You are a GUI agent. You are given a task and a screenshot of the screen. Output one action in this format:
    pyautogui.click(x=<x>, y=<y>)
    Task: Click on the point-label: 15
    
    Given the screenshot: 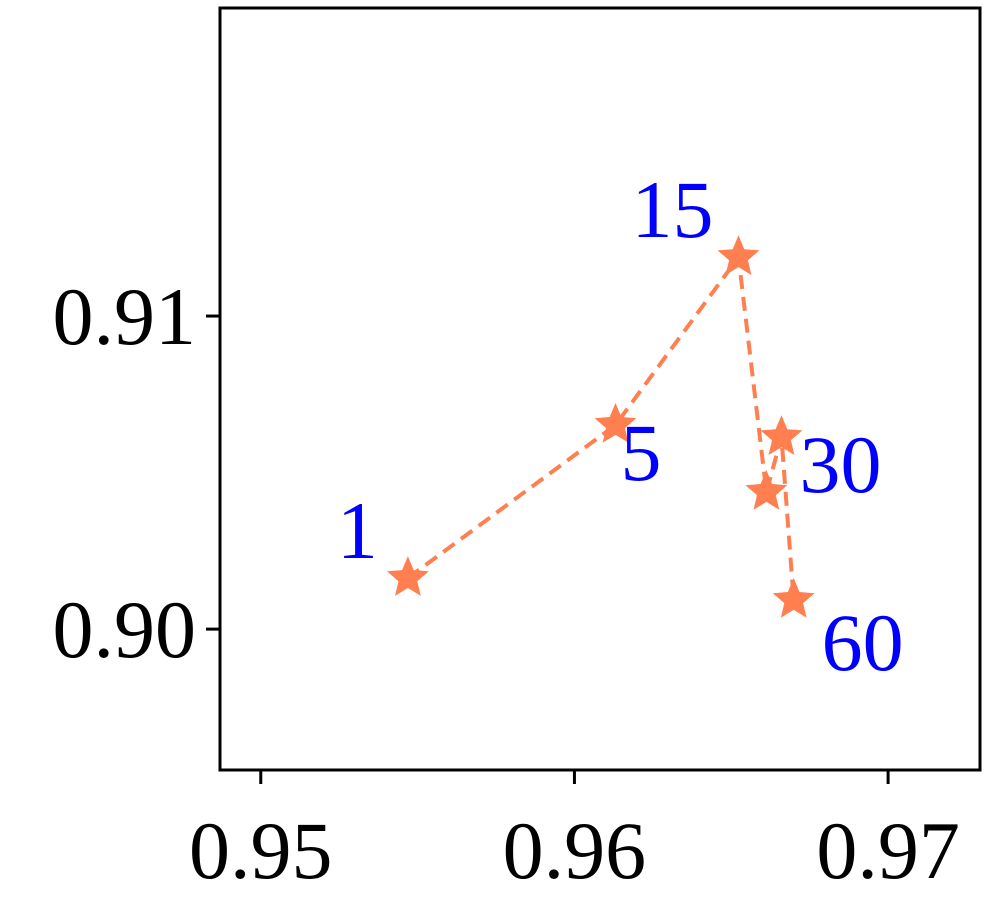 What is the action you would take?
    pyautogui.click(x=672, y=209)
    